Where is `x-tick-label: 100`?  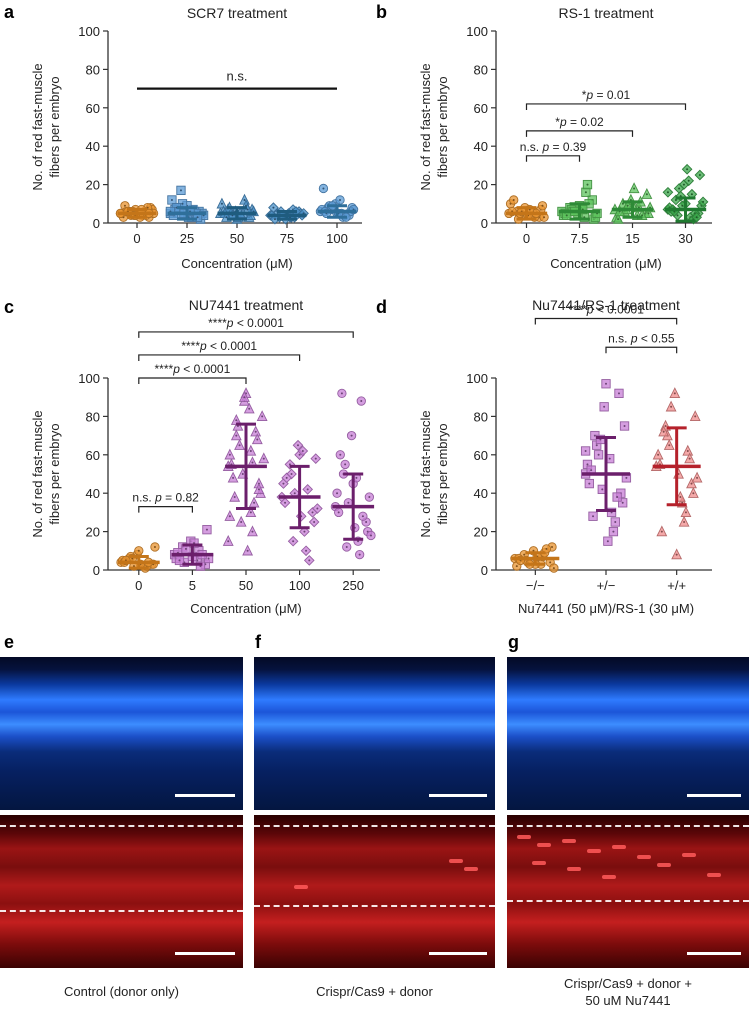 x-tick-label: 100 is located at coordinates (300, 585).